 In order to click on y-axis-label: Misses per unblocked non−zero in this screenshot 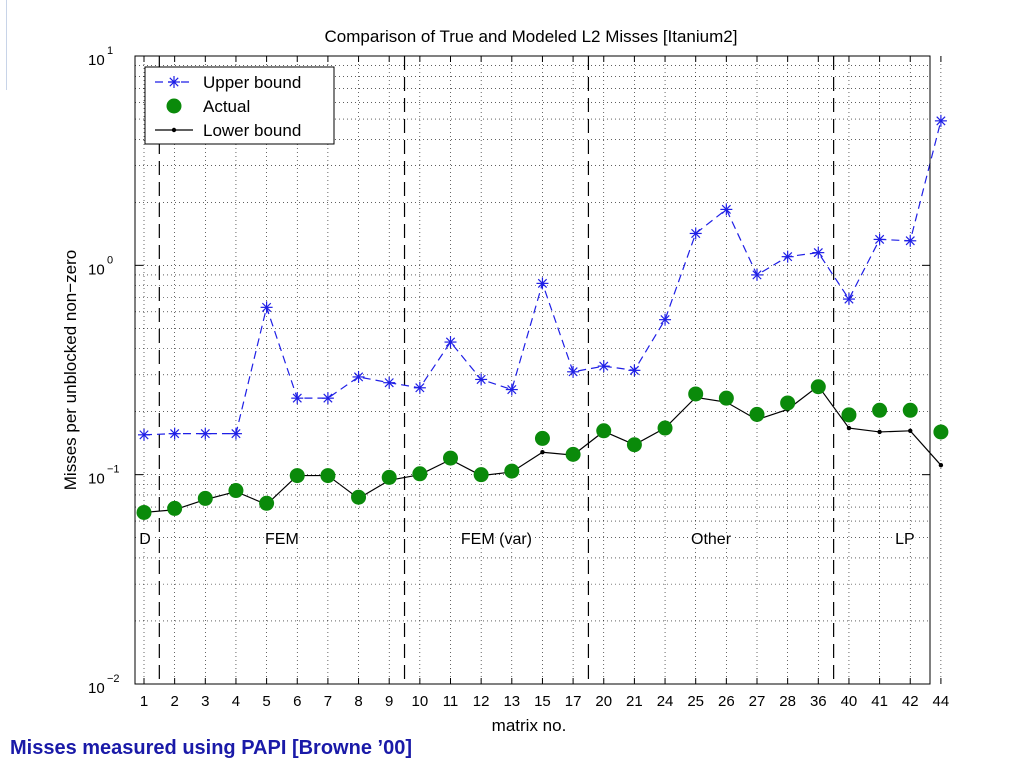, I will do `click(70, 370)`.